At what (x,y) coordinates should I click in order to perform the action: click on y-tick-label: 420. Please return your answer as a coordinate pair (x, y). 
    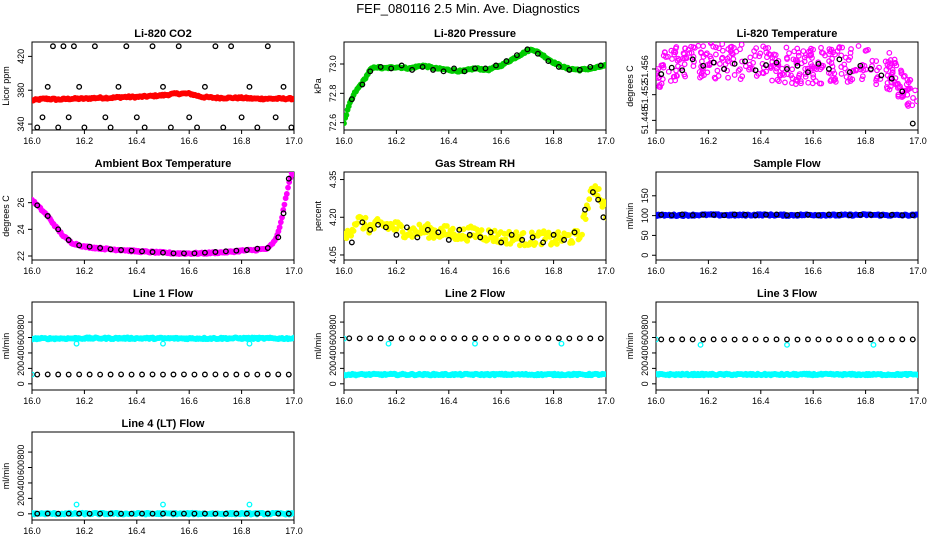
    Looking at the image, I should click on (21, 56).